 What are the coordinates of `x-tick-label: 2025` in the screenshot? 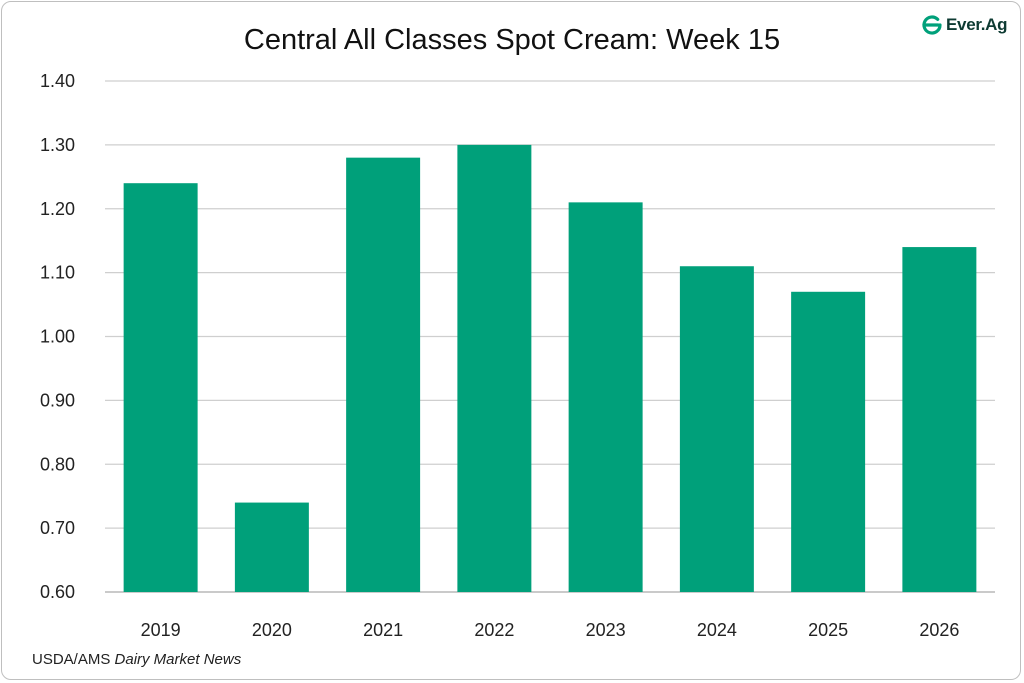 It's located at (828, 630).